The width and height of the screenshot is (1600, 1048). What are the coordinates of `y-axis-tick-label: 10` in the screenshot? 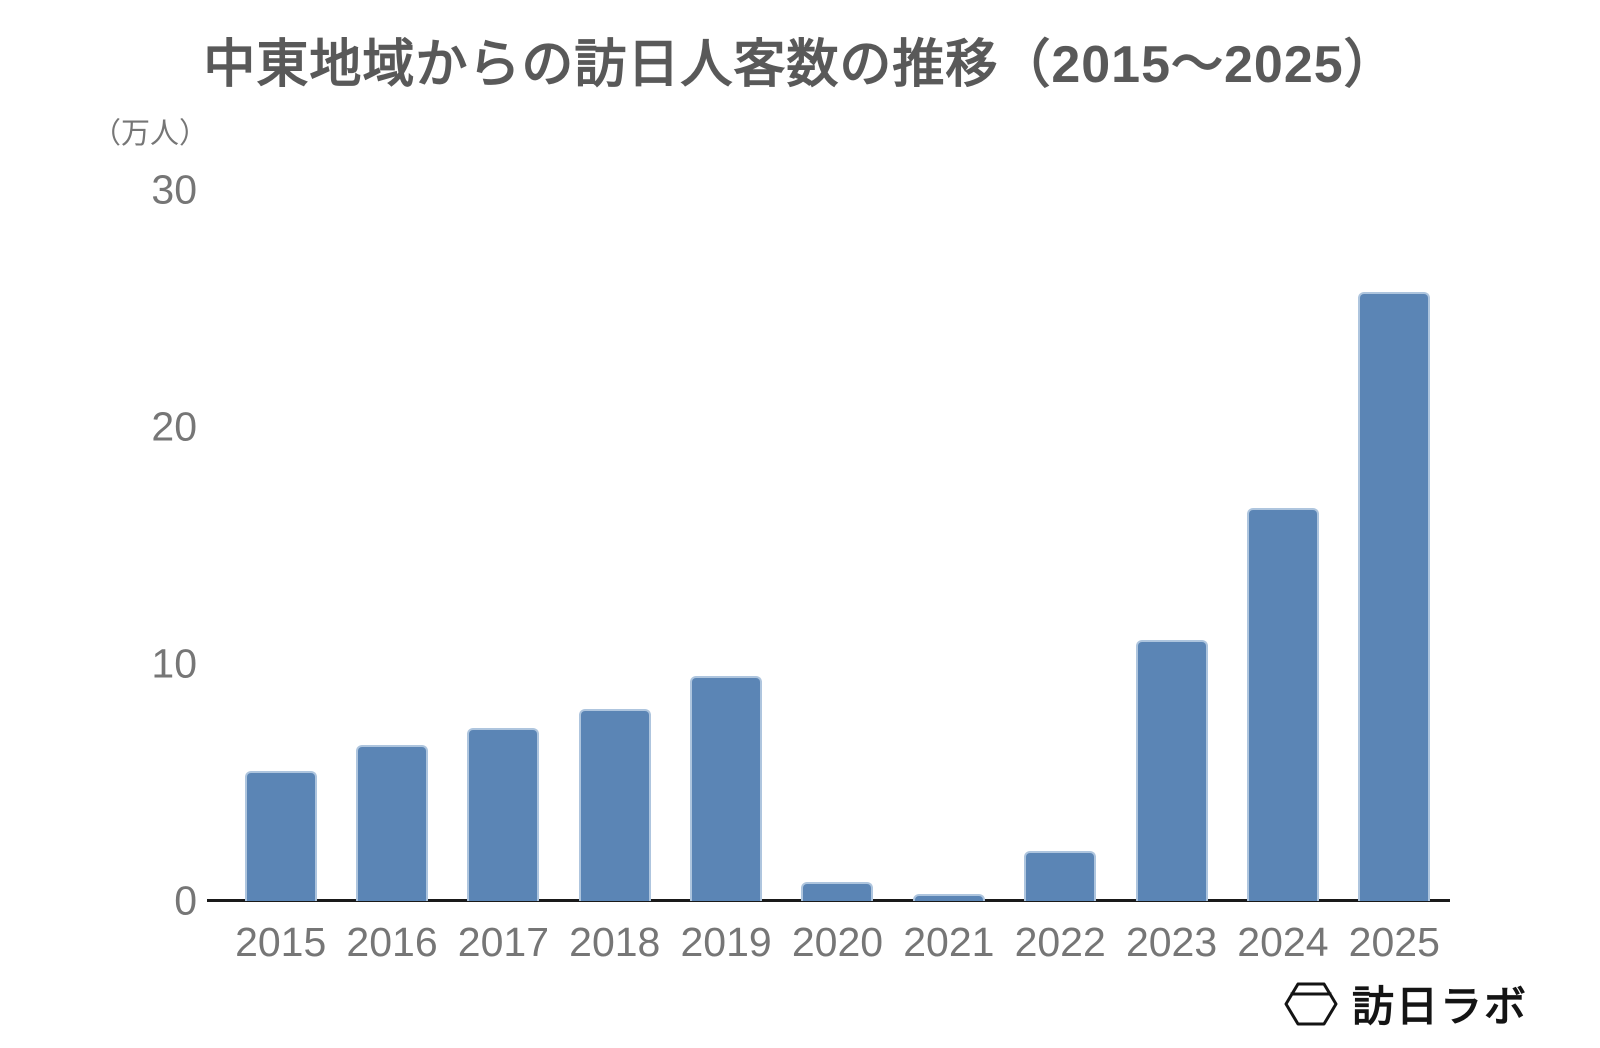 It's located at (174, 663).